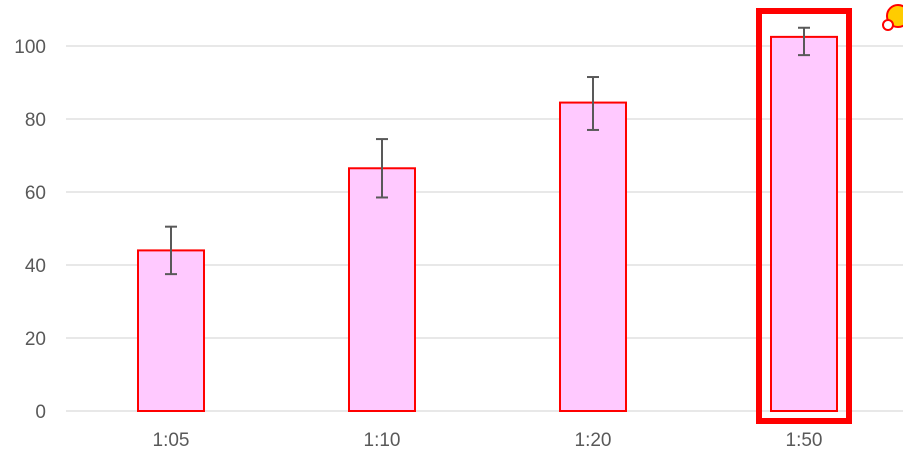  Describe the element at coordinates (35, 120) in the screenshot. I see `y-tick-label: 80` at that location.